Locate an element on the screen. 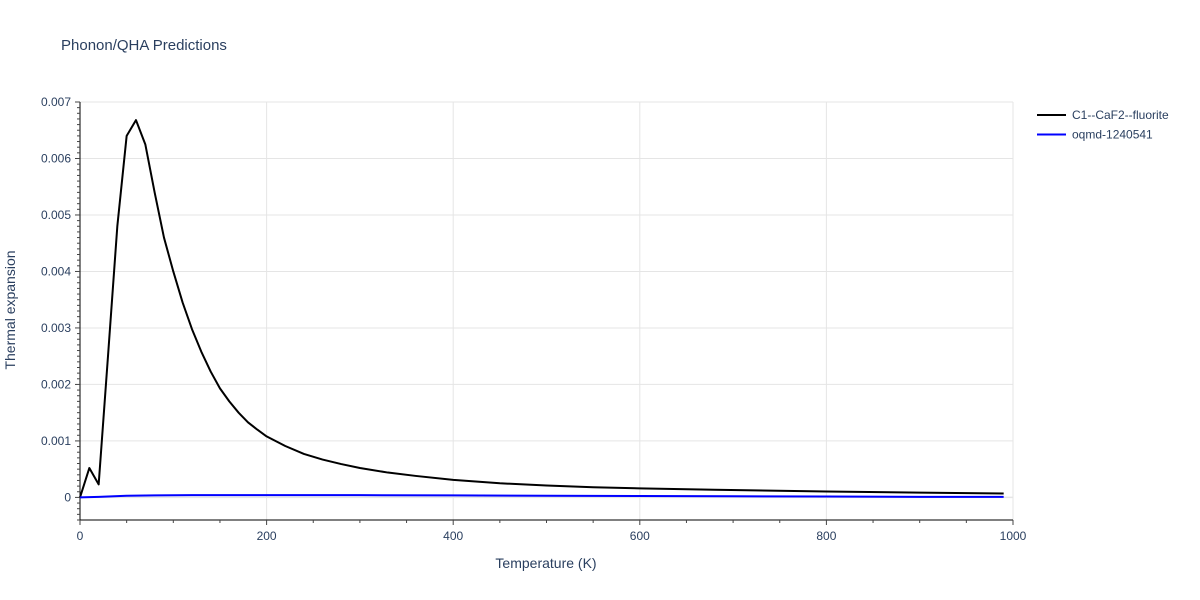 This screenshot has height=600, width=1200. x-tick-label: 0 is located at coordinates (80, 536).